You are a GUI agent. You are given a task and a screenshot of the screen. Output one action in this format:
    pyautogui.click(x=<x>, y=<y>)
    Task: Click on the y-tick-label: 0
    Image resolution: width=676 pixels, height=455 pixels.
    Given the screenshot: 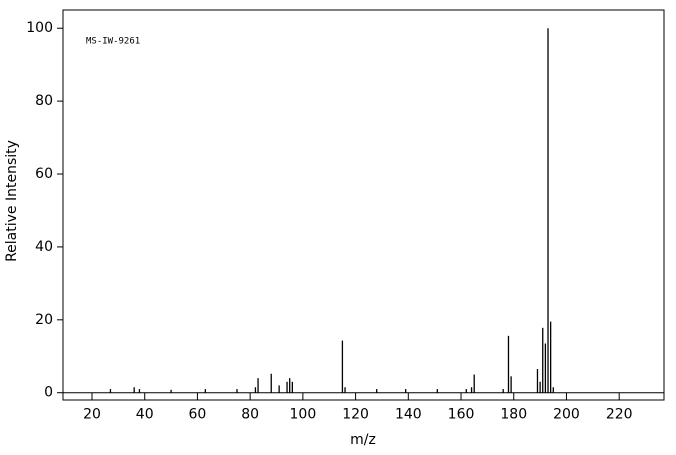 What is the action you would take?
    pyautogui.click(x=48, y=393)
    